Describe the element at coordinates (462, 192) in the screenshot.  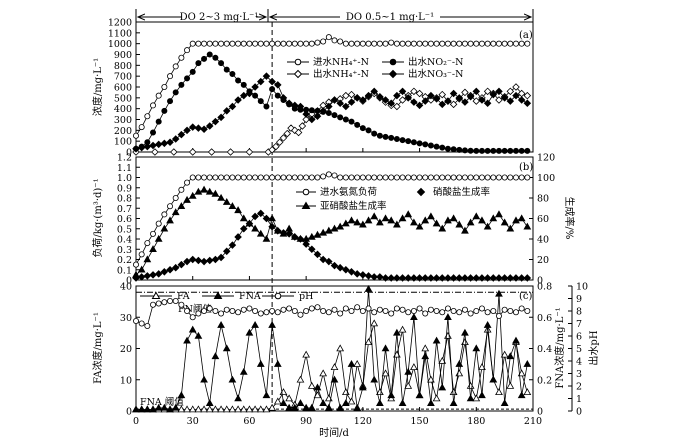
I see `legend-b-text-2: 硝酸盐生成率` at that location.